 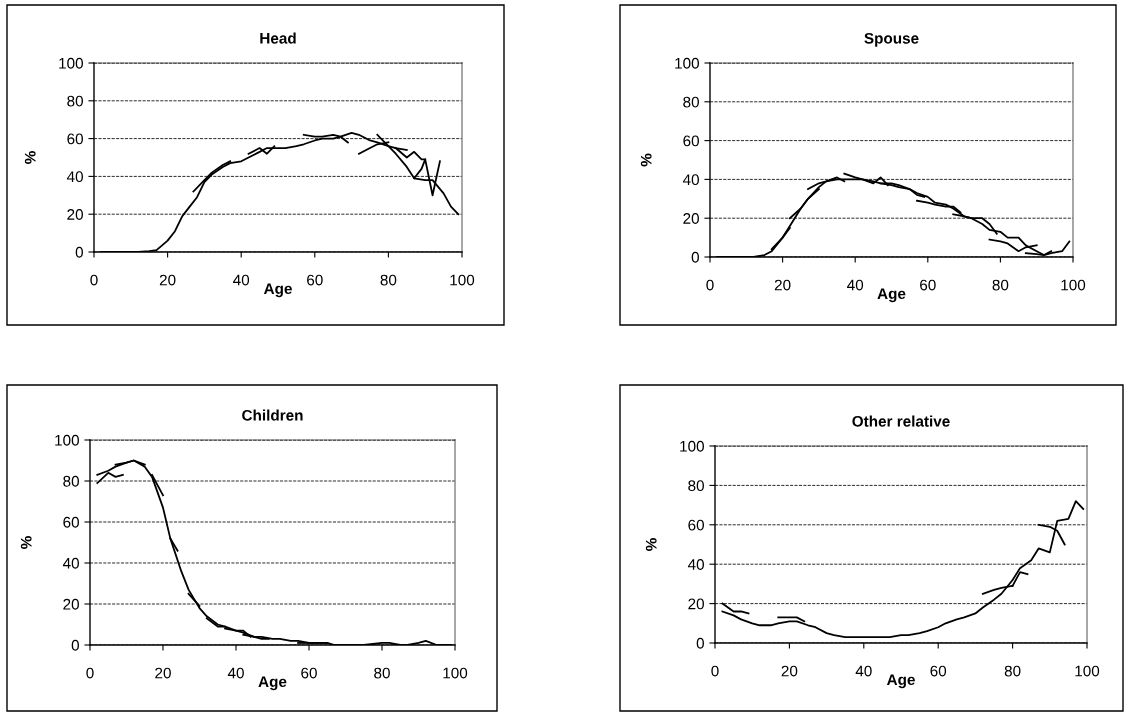 I want to click on chart-title: Head, so click(x=278, y=38).